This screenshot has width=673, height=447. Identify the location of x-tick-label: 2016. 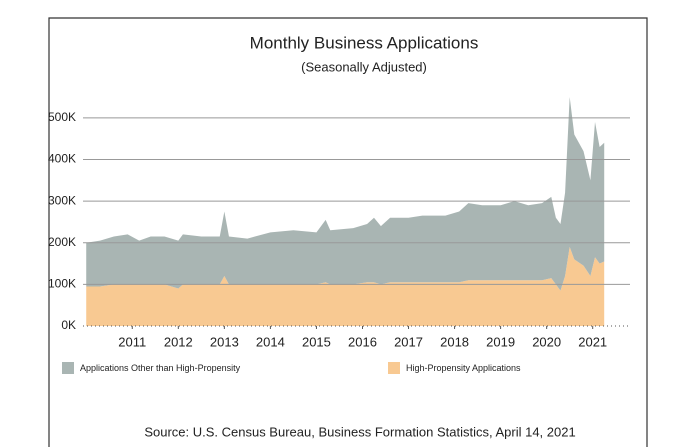
(362, 341).